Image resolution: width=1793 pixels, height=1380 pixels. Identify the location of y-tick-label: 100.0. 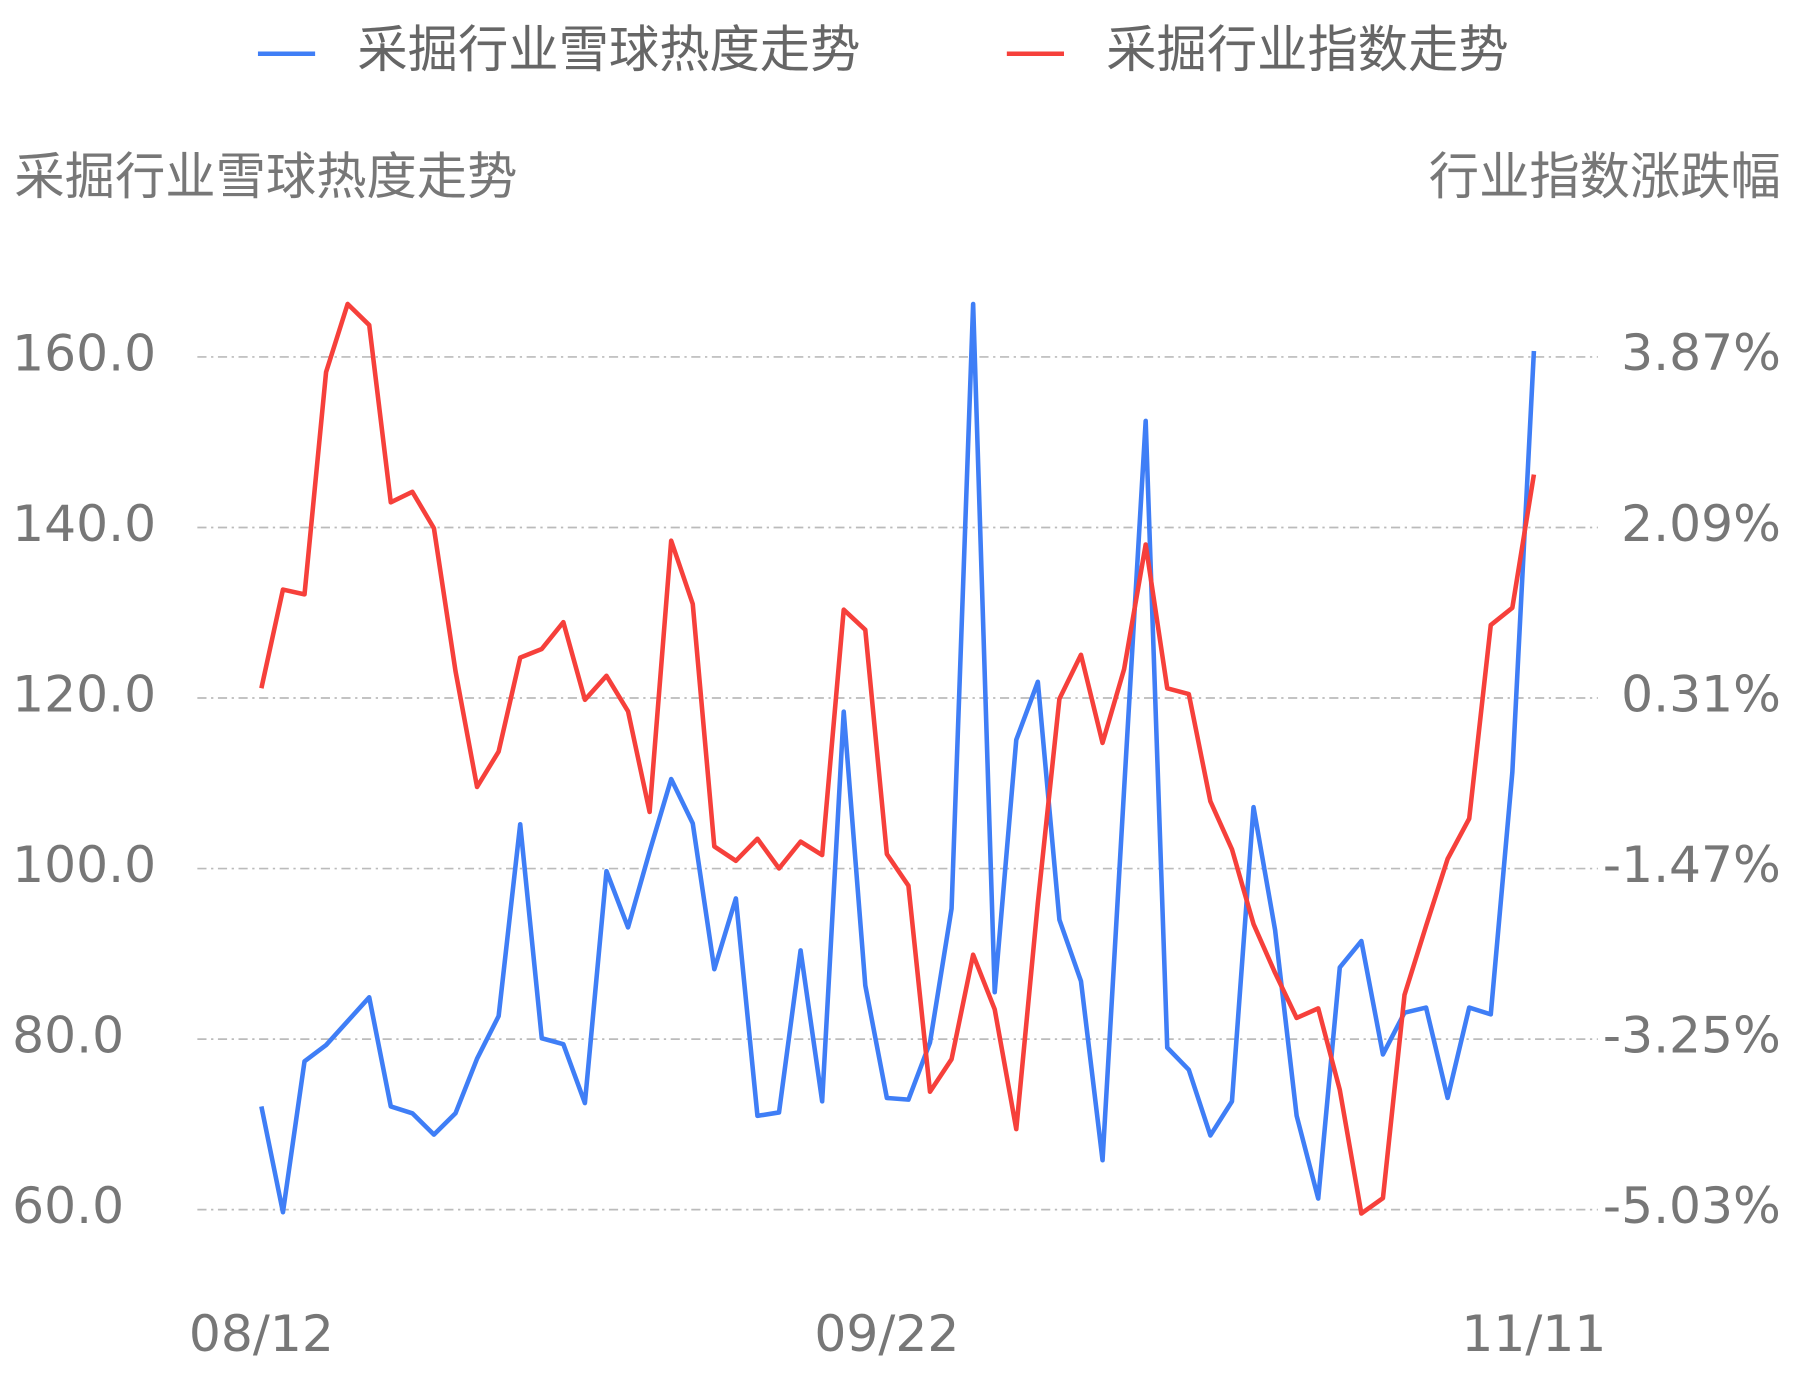
(84, 864).